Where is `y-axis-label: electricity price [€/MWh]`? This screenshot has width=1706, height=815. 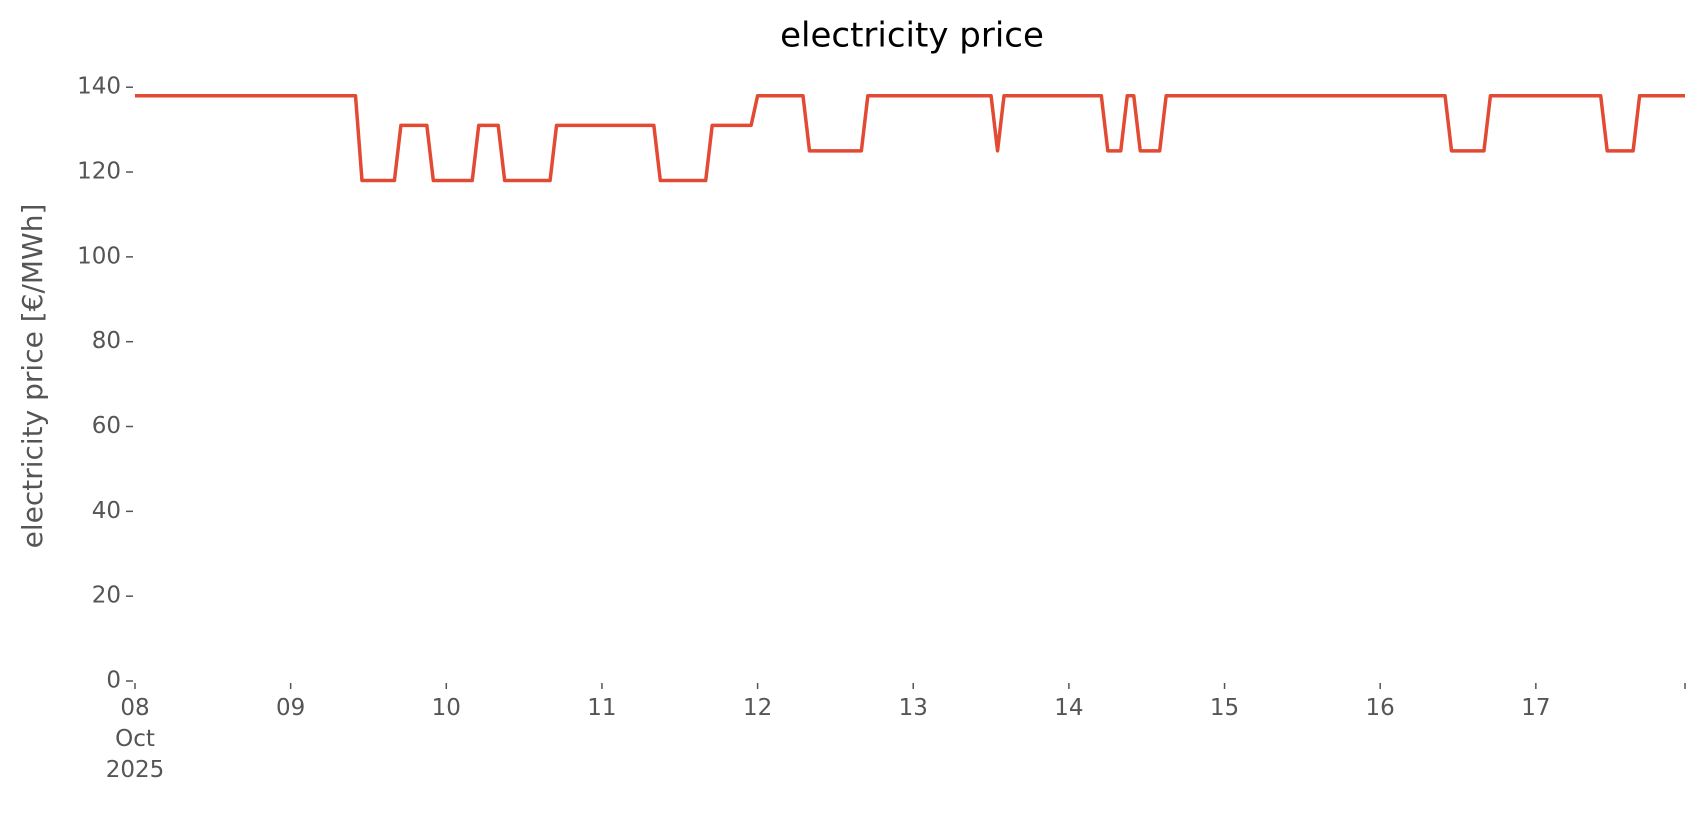
y-axis-label: electricity price [€/MWh] is located at coordinates (32, 376).